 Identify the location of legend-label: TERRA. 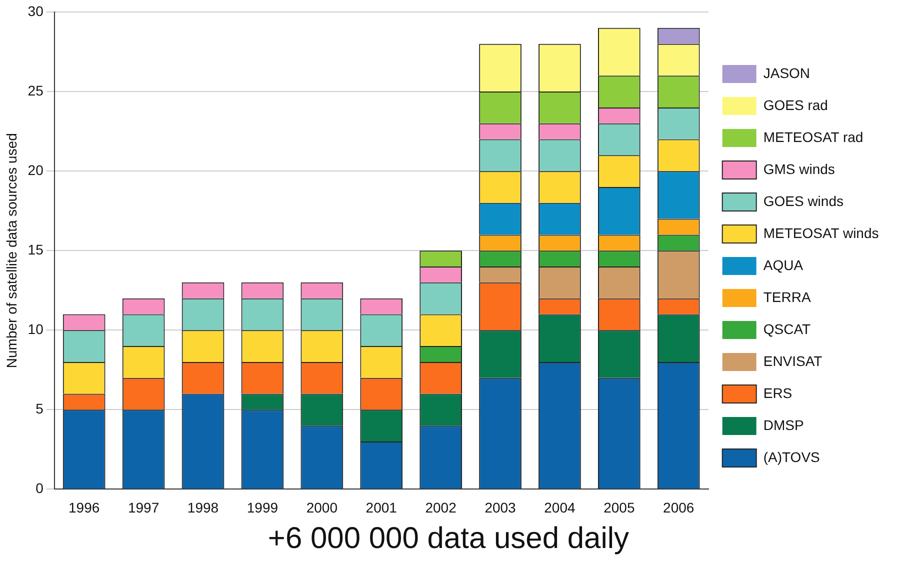
(787, 296).